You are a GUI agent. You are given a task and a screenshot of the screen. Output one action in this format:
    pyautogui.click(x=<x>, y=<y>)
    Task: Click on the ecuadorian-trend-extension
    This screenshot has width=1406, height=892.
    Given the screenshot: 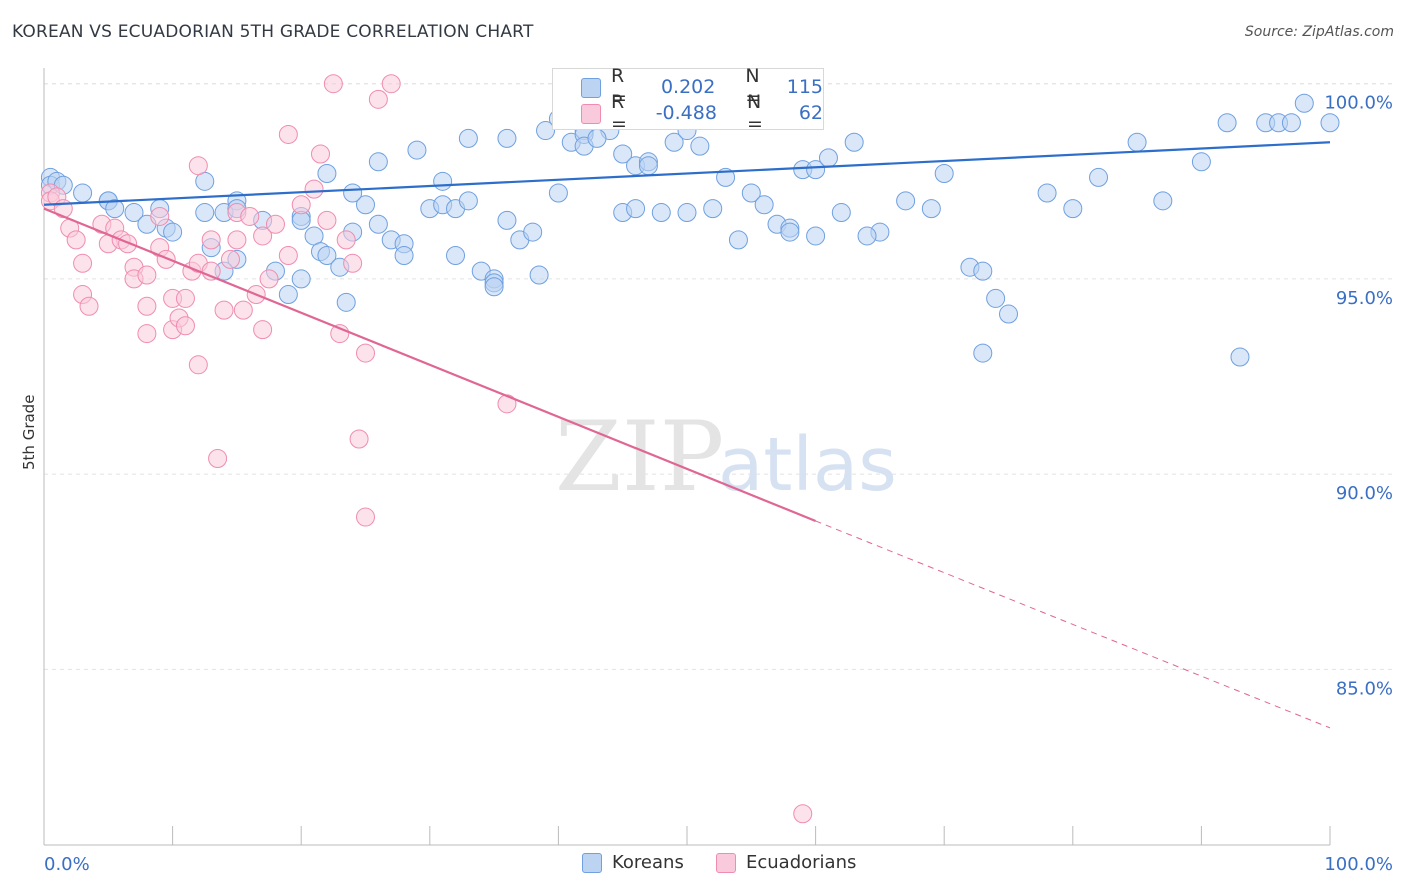 What is the action you would take?
    pyautogui.click(x=1073, y=624)
    